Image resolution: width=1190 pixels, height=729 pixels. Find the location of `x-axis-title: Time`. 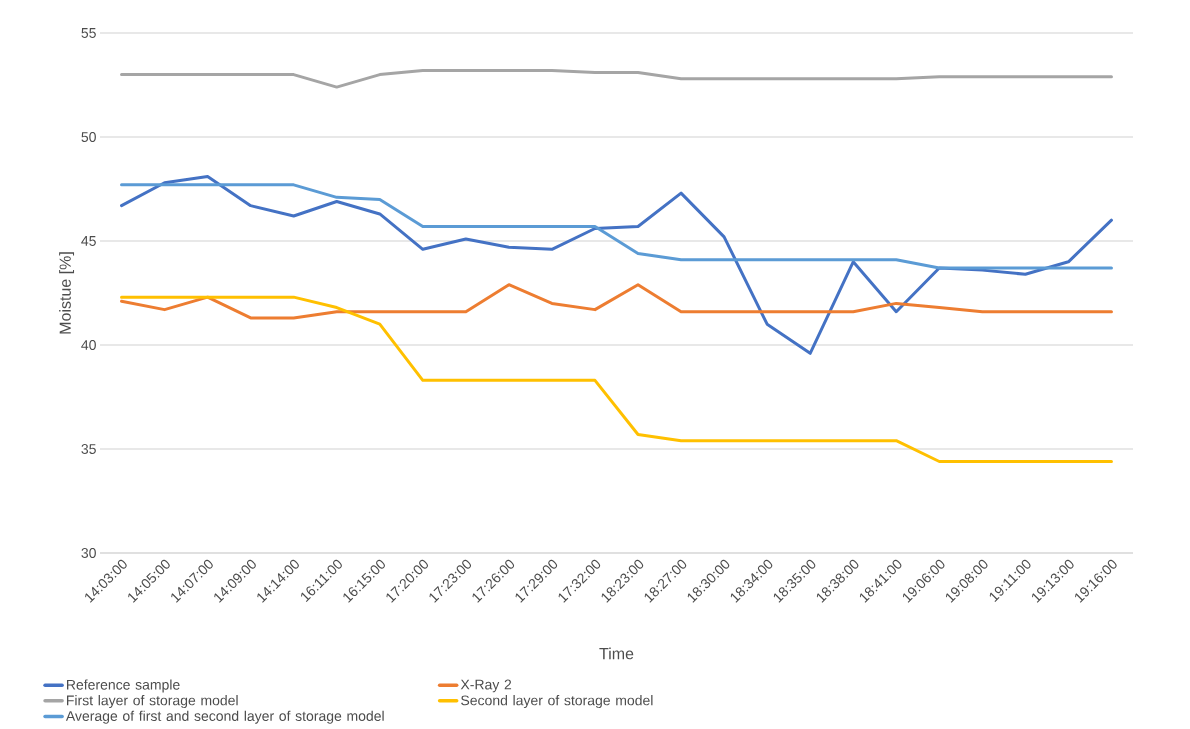

x-axis-title: Time is located at coordinates (616, 653).